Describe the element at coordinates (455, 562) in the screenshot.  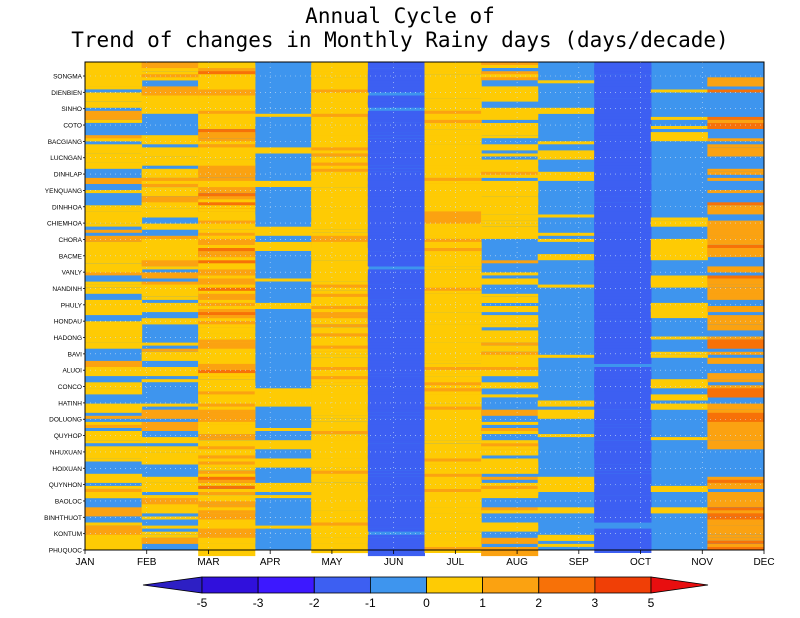
I see `x-tick-label: JUL` at that location.